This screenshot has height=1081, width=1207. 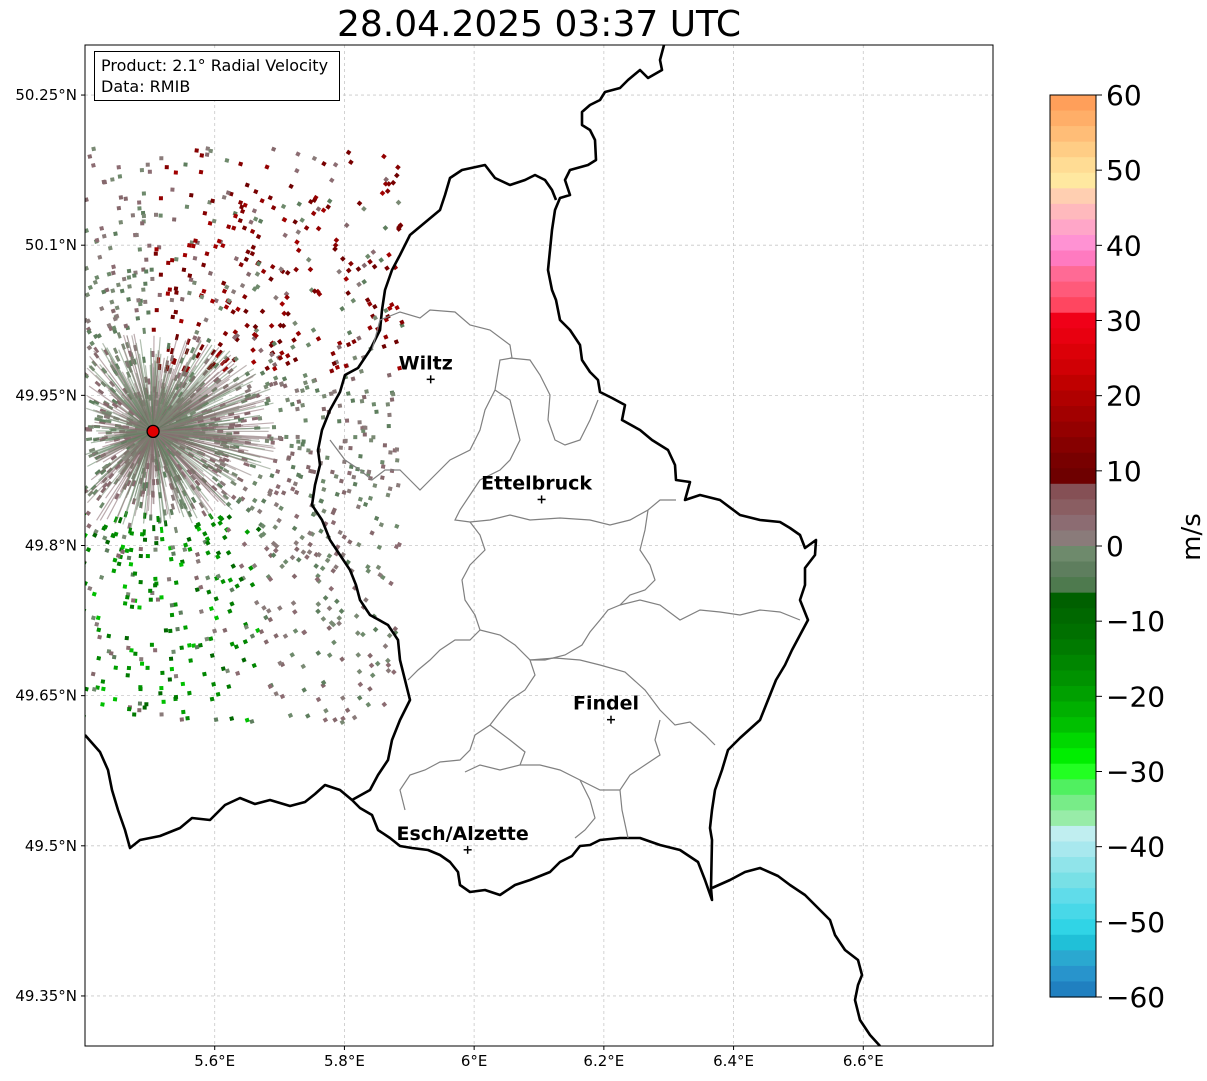 I want to click on france-germany-border, so click(x=796, y=956).